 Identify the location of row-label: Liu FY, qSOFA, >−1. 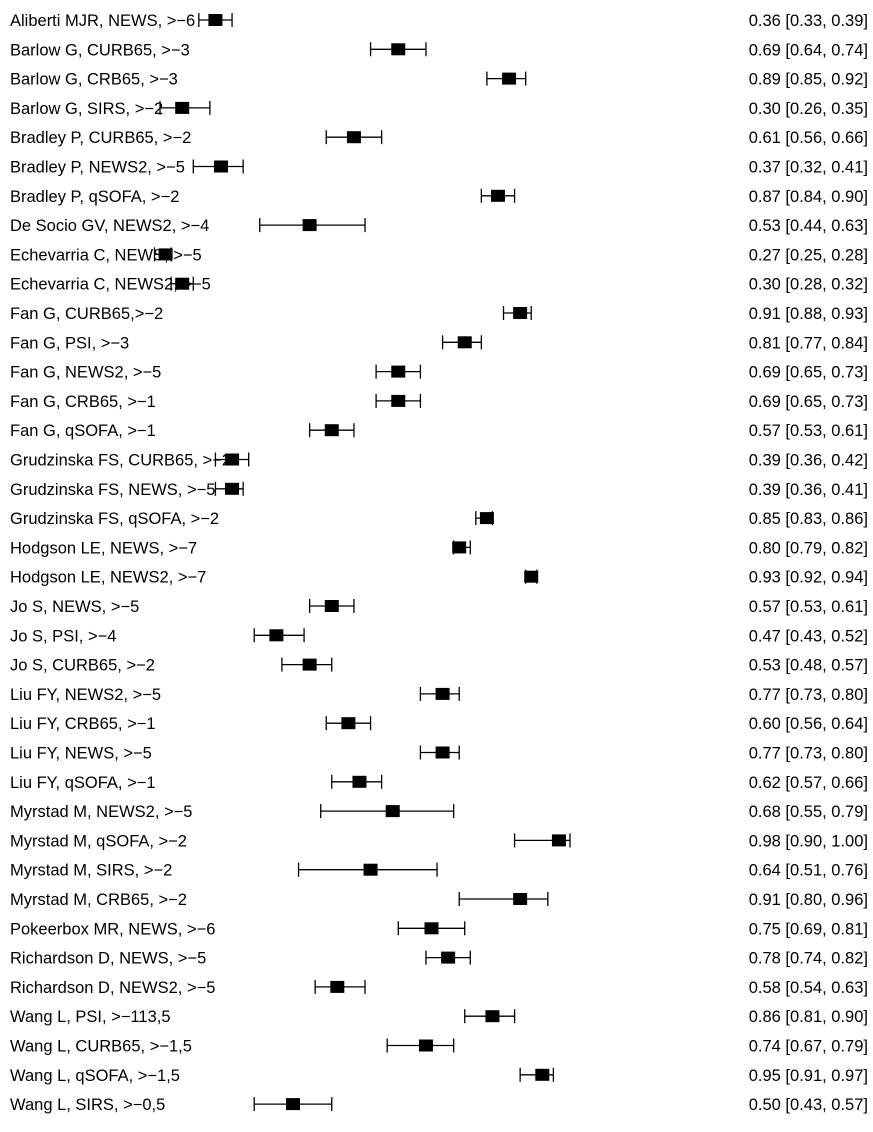
(83, 783).